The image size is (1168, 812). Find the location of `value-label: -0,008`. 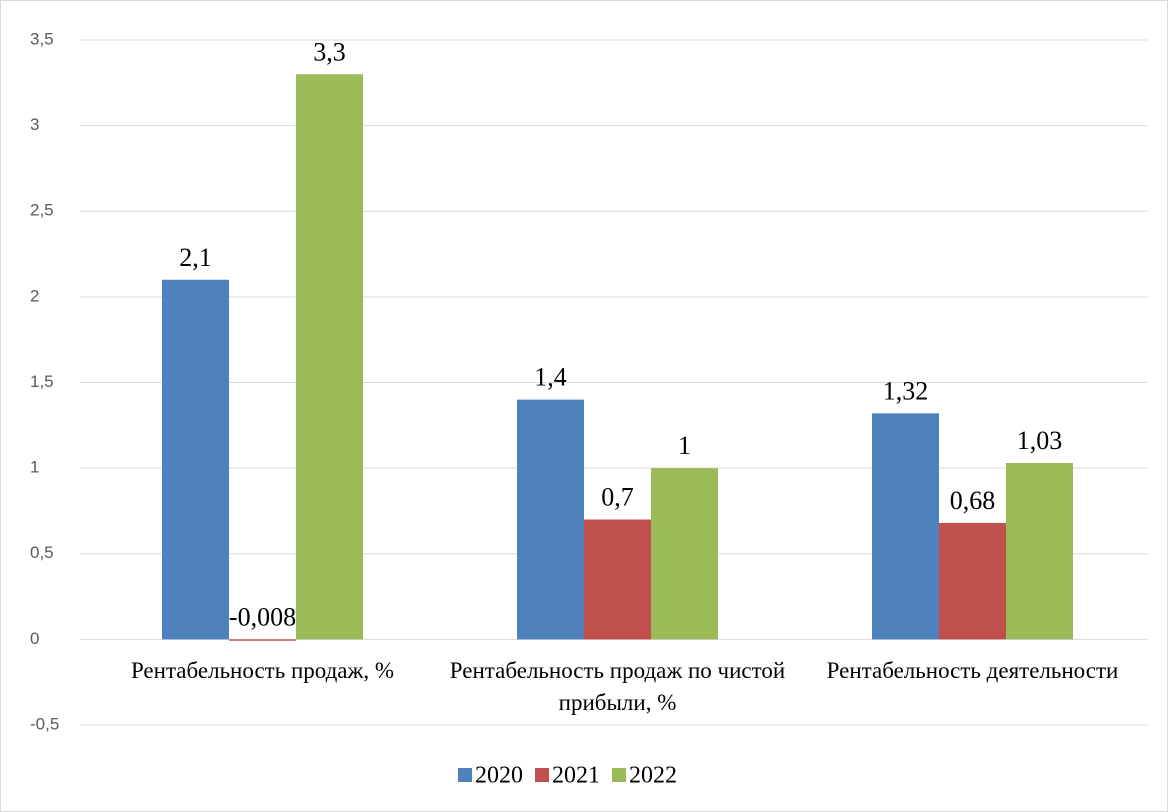

value-label: -0,008 is located at coordinates (262, 616).